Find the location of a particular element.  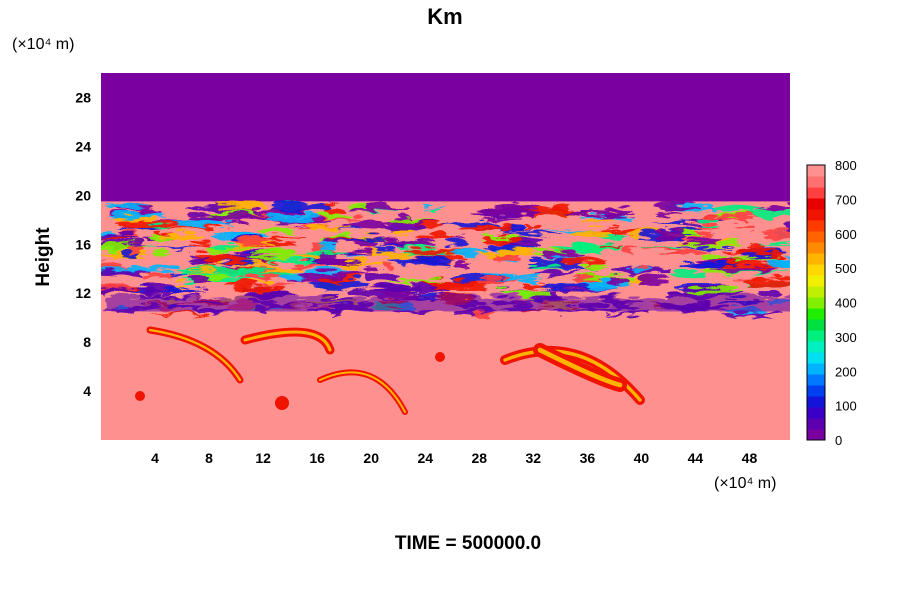

colorbar-tick-label: 400 is located at coordinates (846, 303).